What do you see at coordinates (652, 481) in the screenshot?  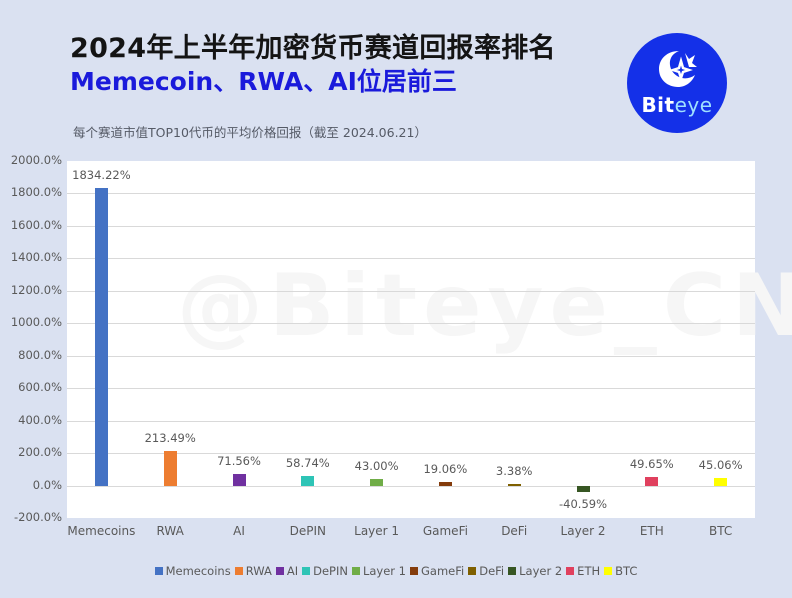 I see `bar-eth` at bounding box center [652, 481].